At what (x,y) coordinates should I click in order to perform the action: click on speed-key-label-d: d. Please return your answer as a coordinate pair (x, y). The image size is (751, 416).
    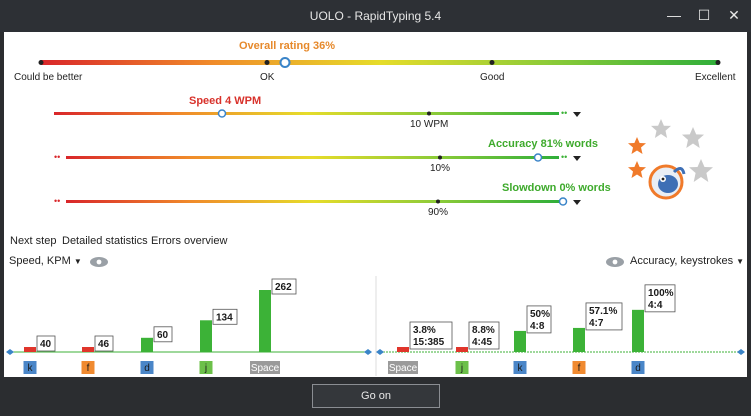
    Looking at the image, I should click on (147, 368).